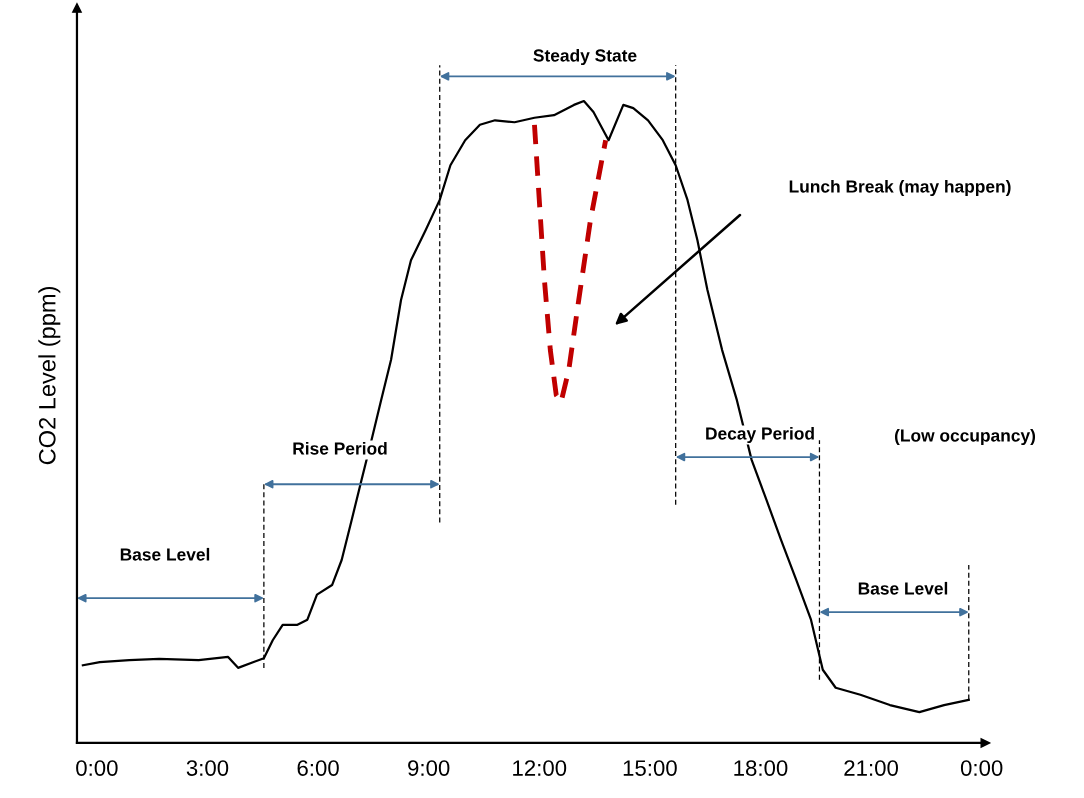 The height and width of the screenshot is (798, 1084). I want to click on x-tick-label: 21:00, so click(871, 768).